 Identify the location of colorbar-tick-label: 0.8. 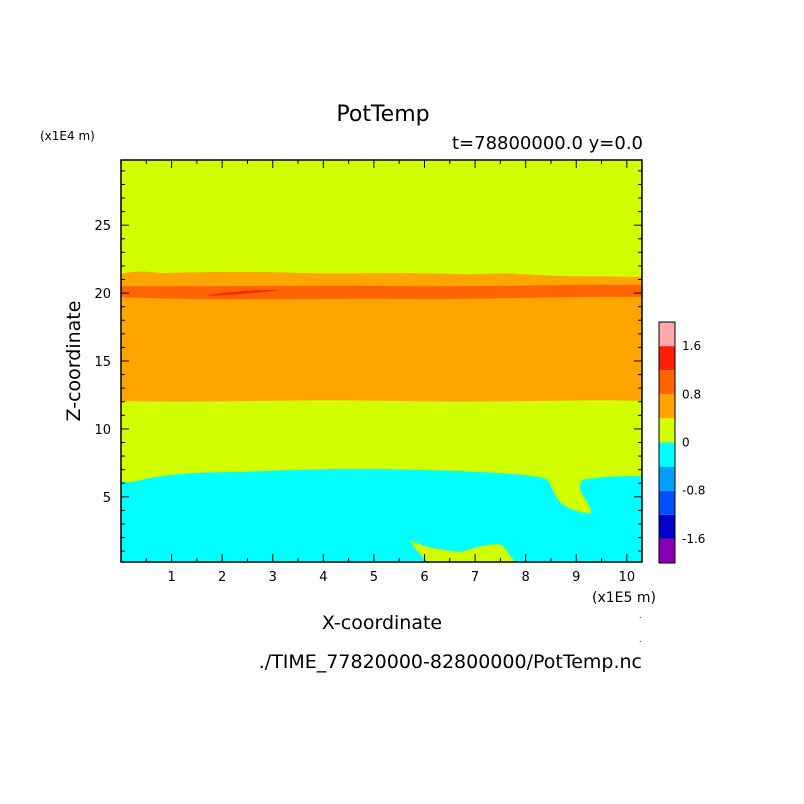
(691, 394).